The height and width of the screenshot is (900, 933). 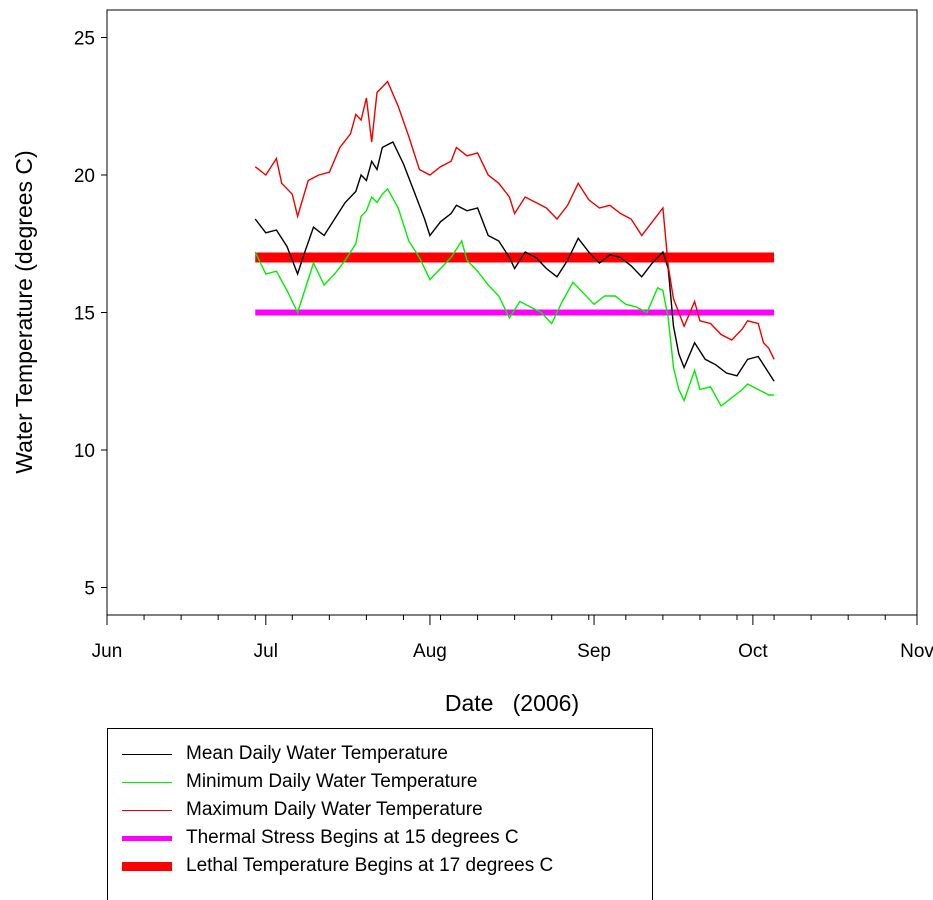 I want to click on y-tick-label: 20, so click(x=84, y=176).